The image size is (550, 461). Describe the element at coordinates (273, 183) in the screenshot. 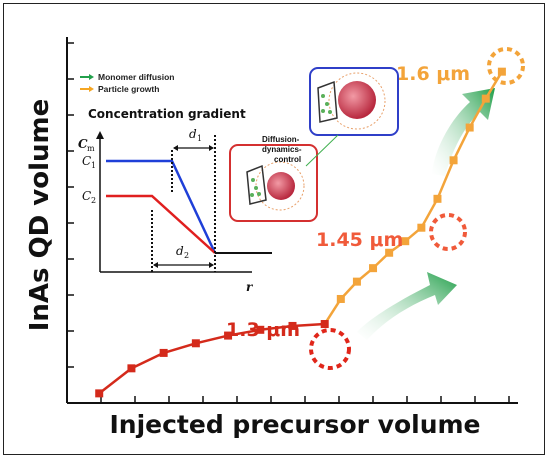

I see `particle-illustration-small` at that location.